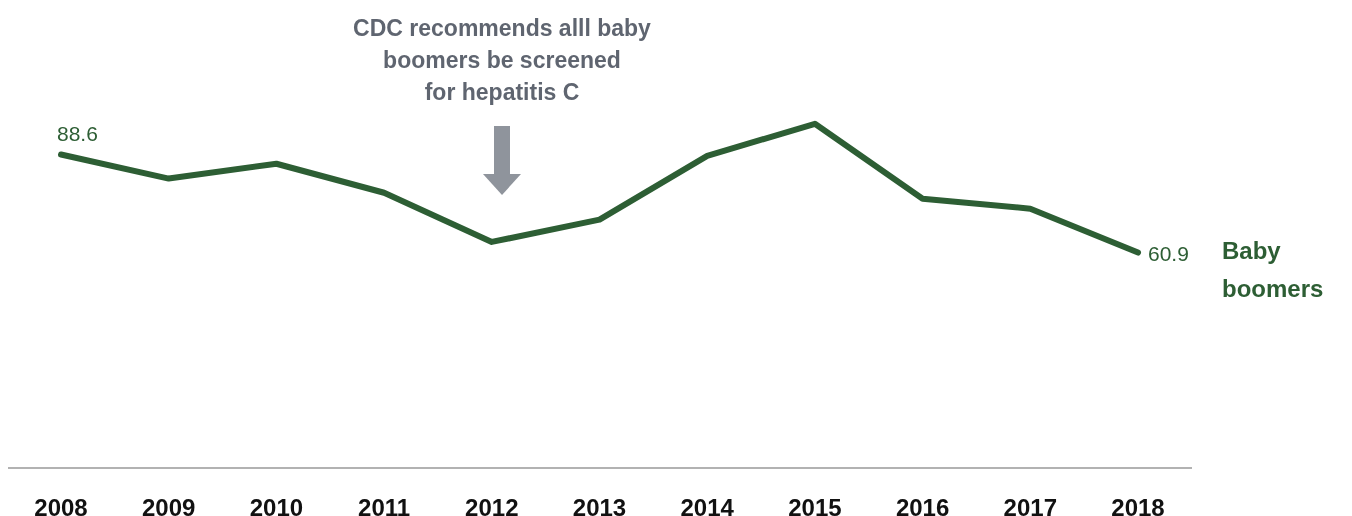  What do you see at coordinates (77, 133) in the screenshot?
I see `data-label: 88.6` at bounding box center [77, 133].